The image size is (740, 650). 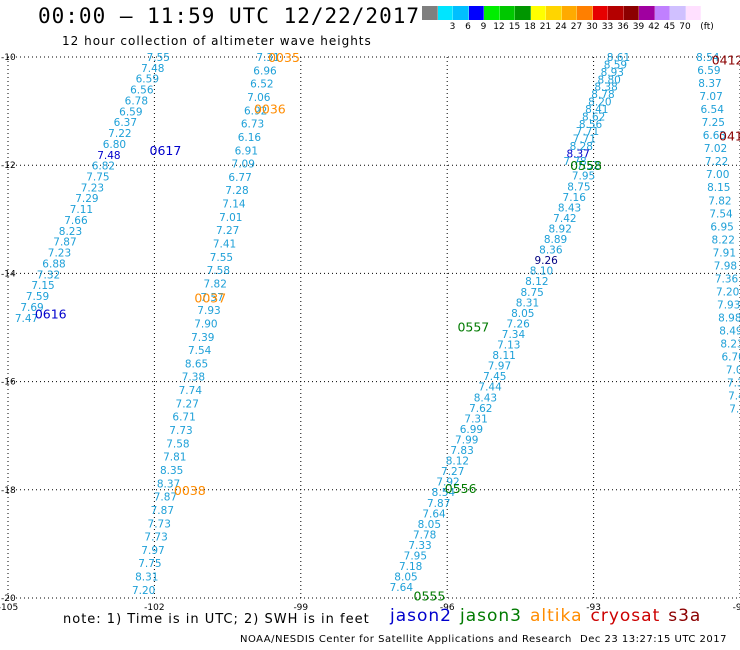 I want to click on wave-height-value: 8.56, so click(x=591, y=125).